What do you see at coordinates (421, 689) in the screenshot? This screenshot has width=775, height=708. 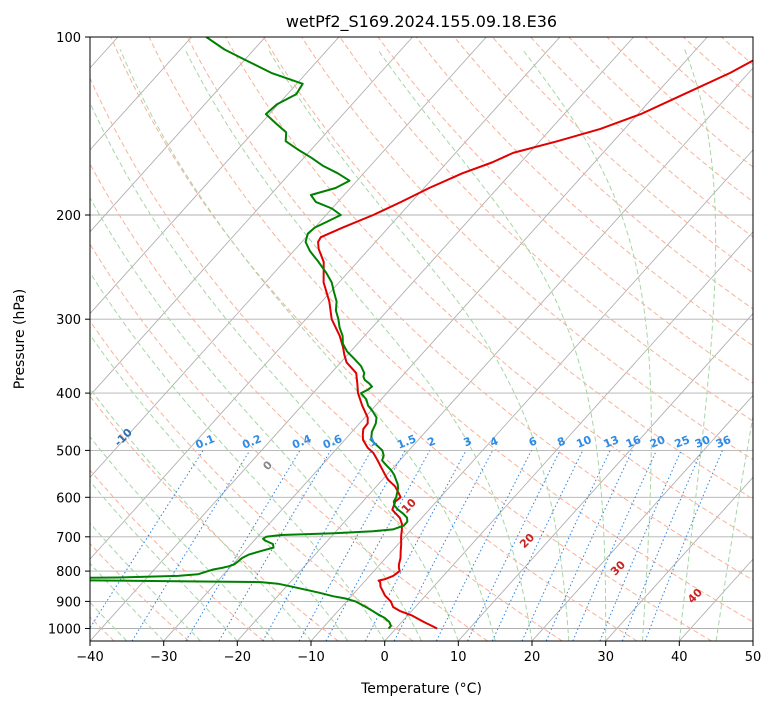 I see `x-axis-label: Temperature (°C)` at bounding box center [421, 689].